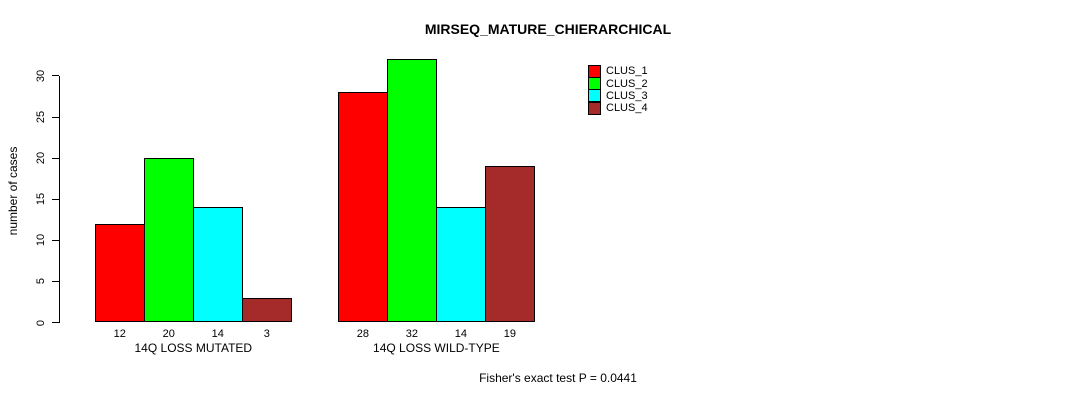  Describe the element at coordinates (59, 199) in the screenshot. I see `y-axis-line` at that location.